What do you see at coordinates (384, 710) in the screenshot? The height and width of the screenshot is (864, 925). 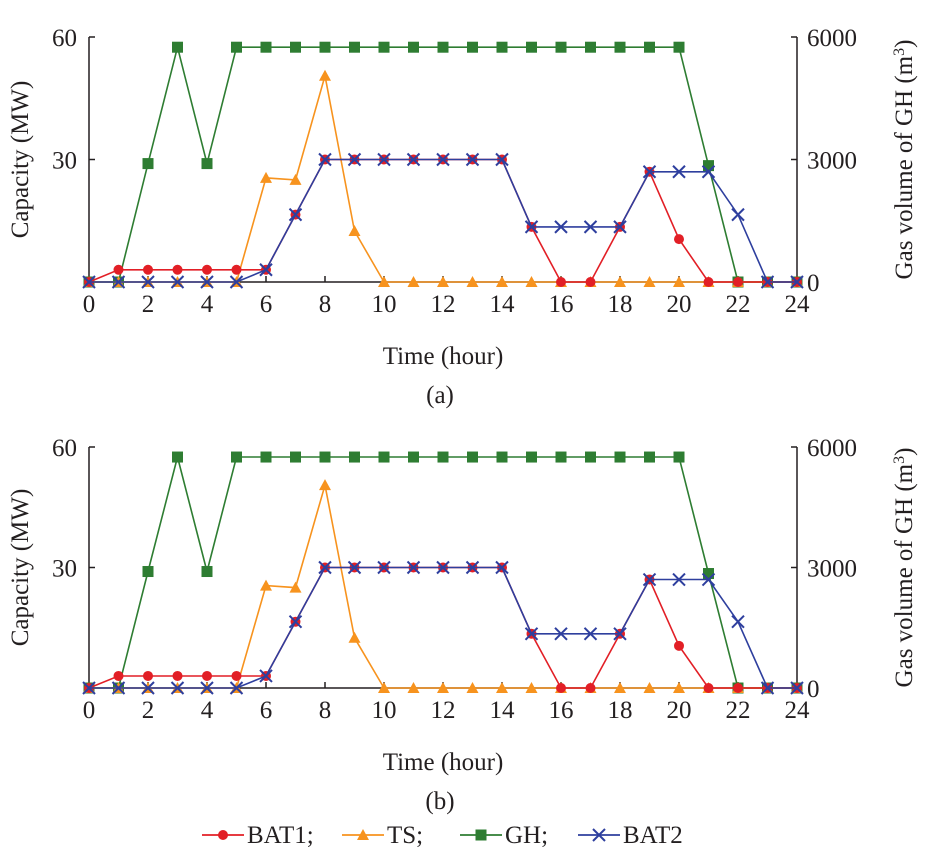 I see `x-tick-label: 10` at bounding box center [384, 710].